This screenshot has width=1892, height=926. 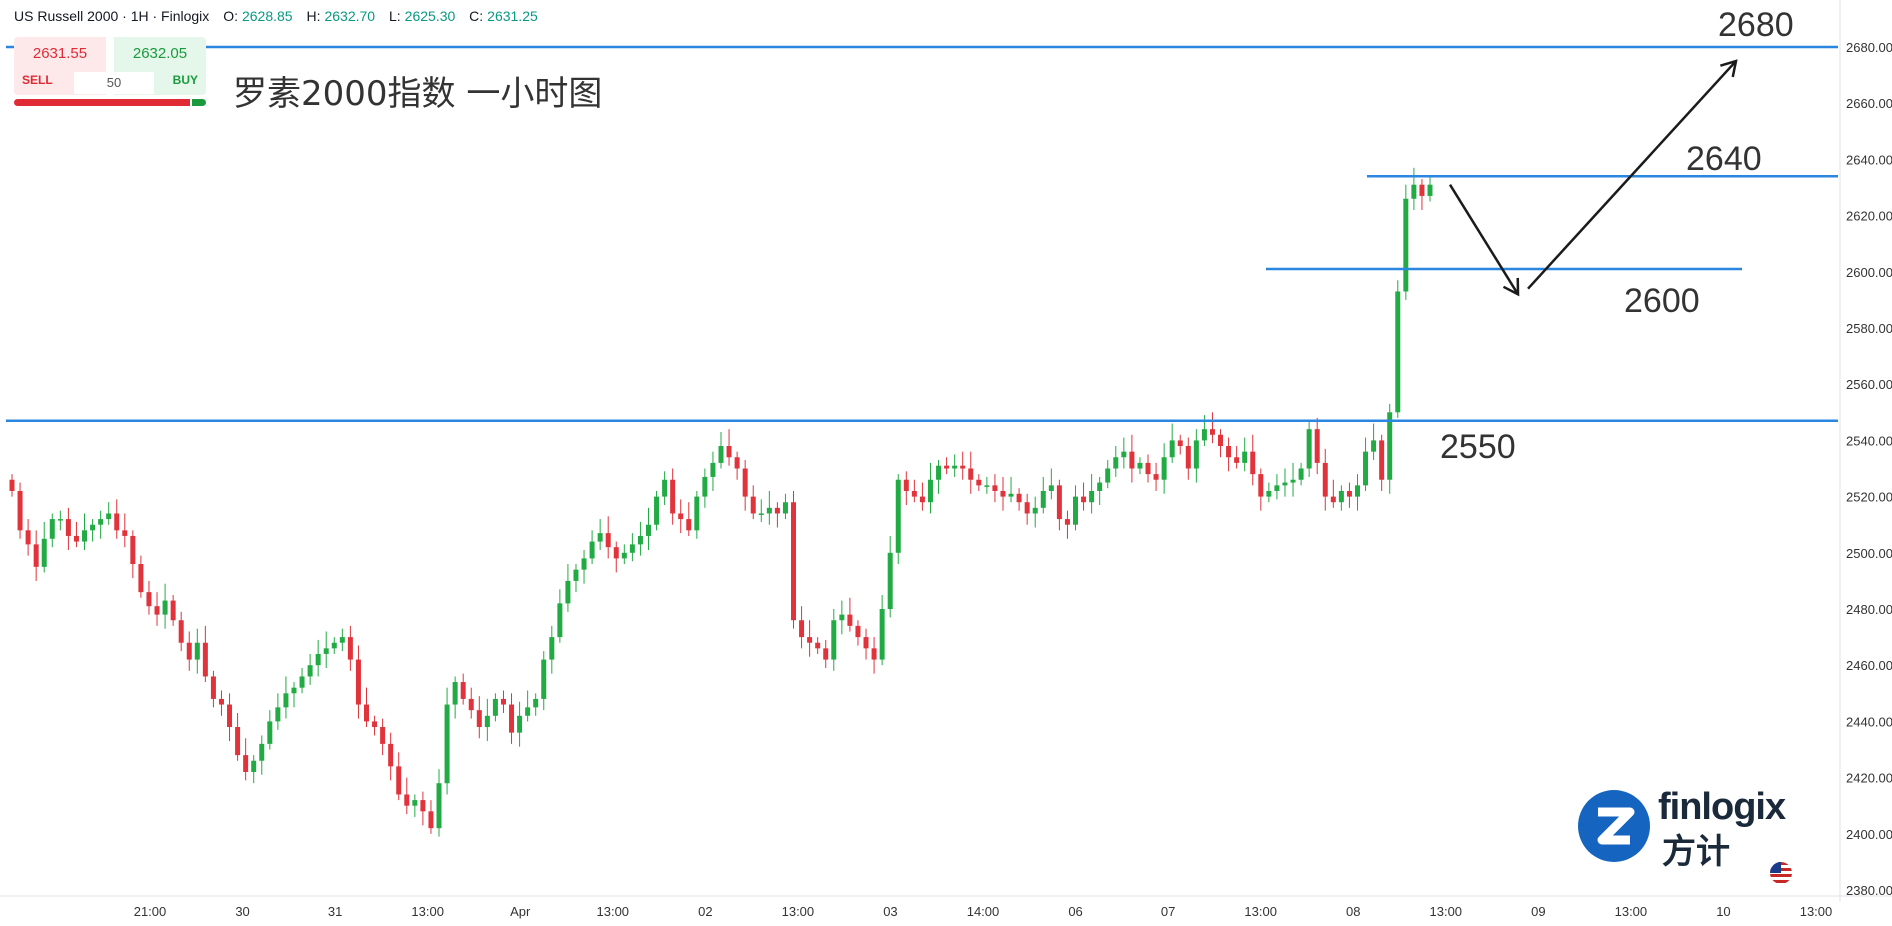 What do you see at coordinates (114, 83) in the screenshot?
I see `lot-size-input: 50` at bounding box center [114, 83].